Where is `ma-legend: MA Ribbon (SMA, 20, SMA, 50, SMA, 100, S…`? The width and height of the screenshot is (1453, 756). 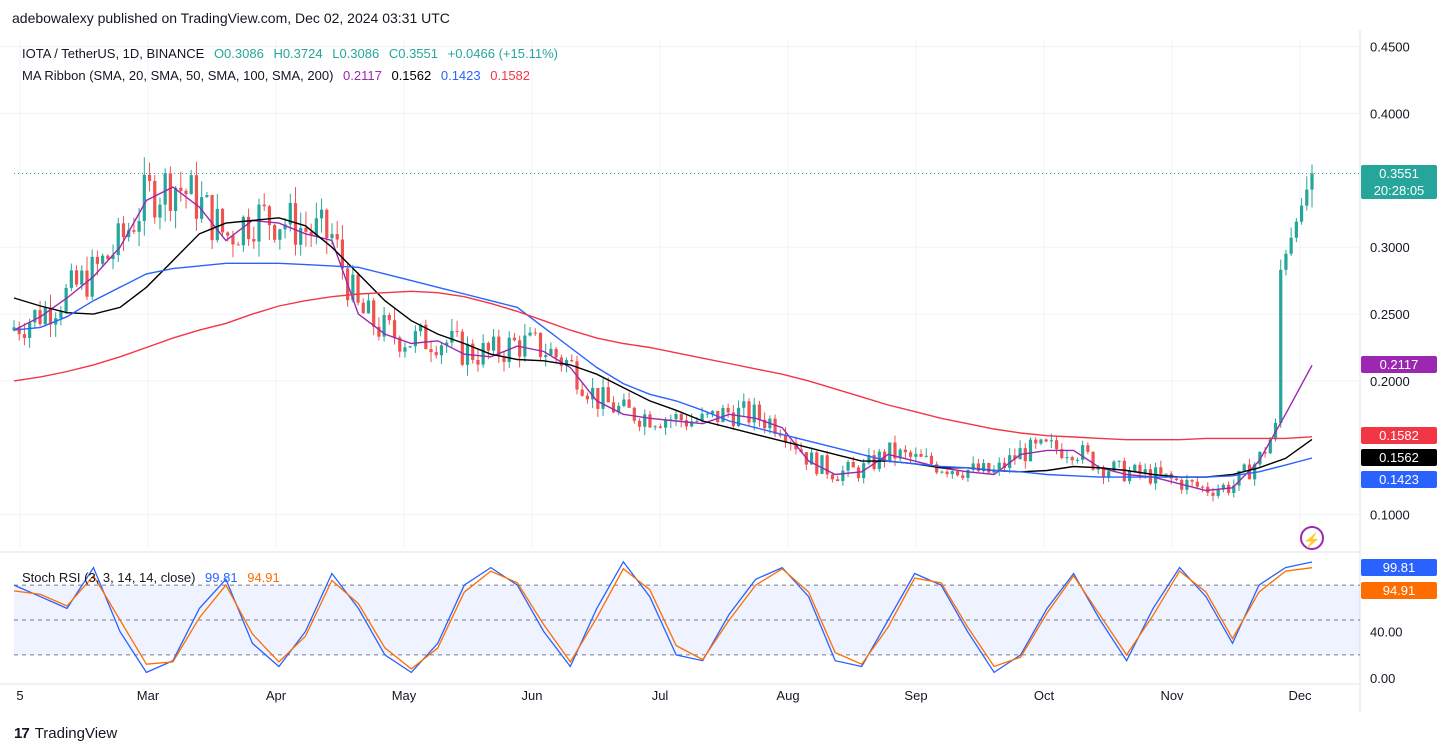 ma-legend: MA Ribbon (SMA, 20, SMA, 50, SMA, 100, S… is located at coordinates (279, 75).